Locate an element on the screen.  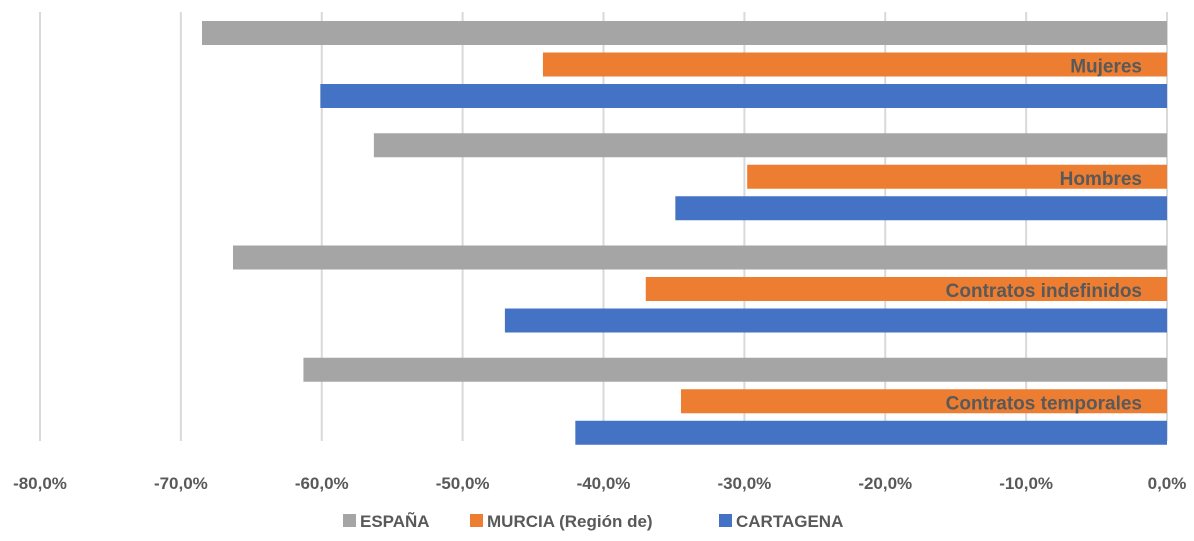
legend-label: ESPAÑA is located at coordinates (395, 521).